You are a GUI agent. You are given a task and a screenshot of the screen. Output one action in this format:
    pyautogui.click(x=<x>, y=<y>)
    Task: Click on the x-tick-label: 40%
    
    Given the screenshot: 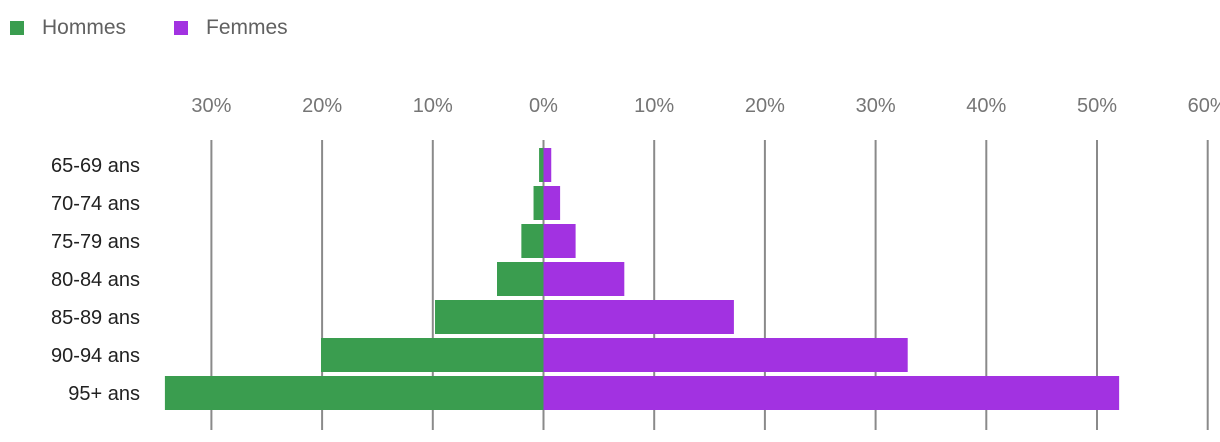 What is the action you would take?
    pyautogui.click(x=986, y=106)
    